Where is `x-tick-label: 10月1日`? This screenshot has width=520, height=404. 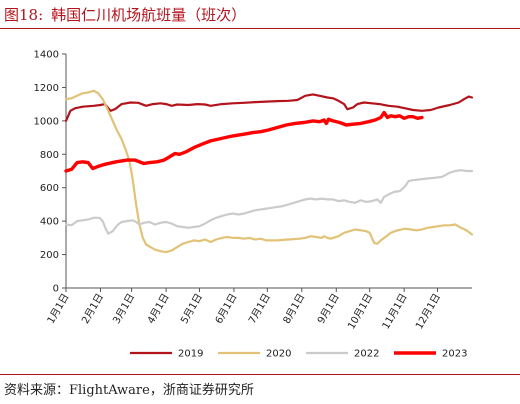 x-tick-label: 10月1日 is located at coordinates (360, 312).